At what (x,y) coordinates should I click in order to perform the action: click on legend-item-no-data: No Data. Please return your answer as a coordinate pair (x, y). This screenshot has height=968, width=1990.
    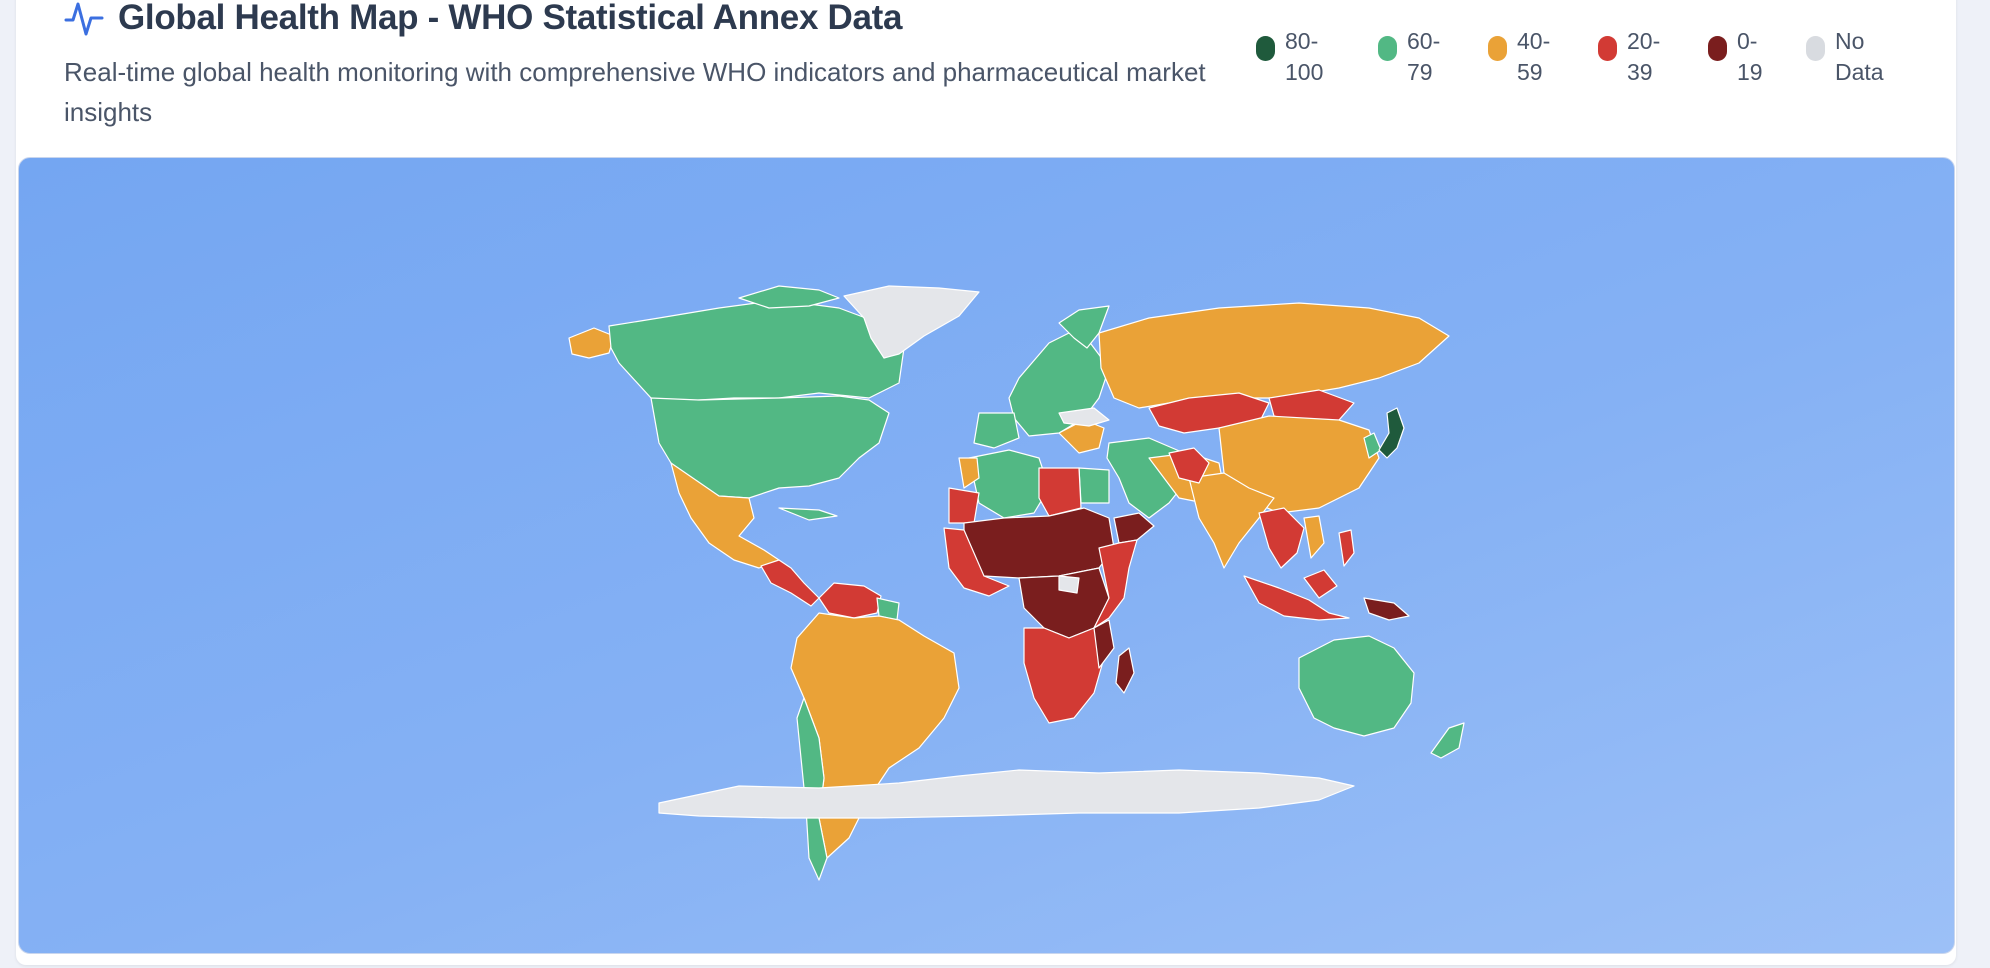
    Looking at the image, I should click on (1856, 57).